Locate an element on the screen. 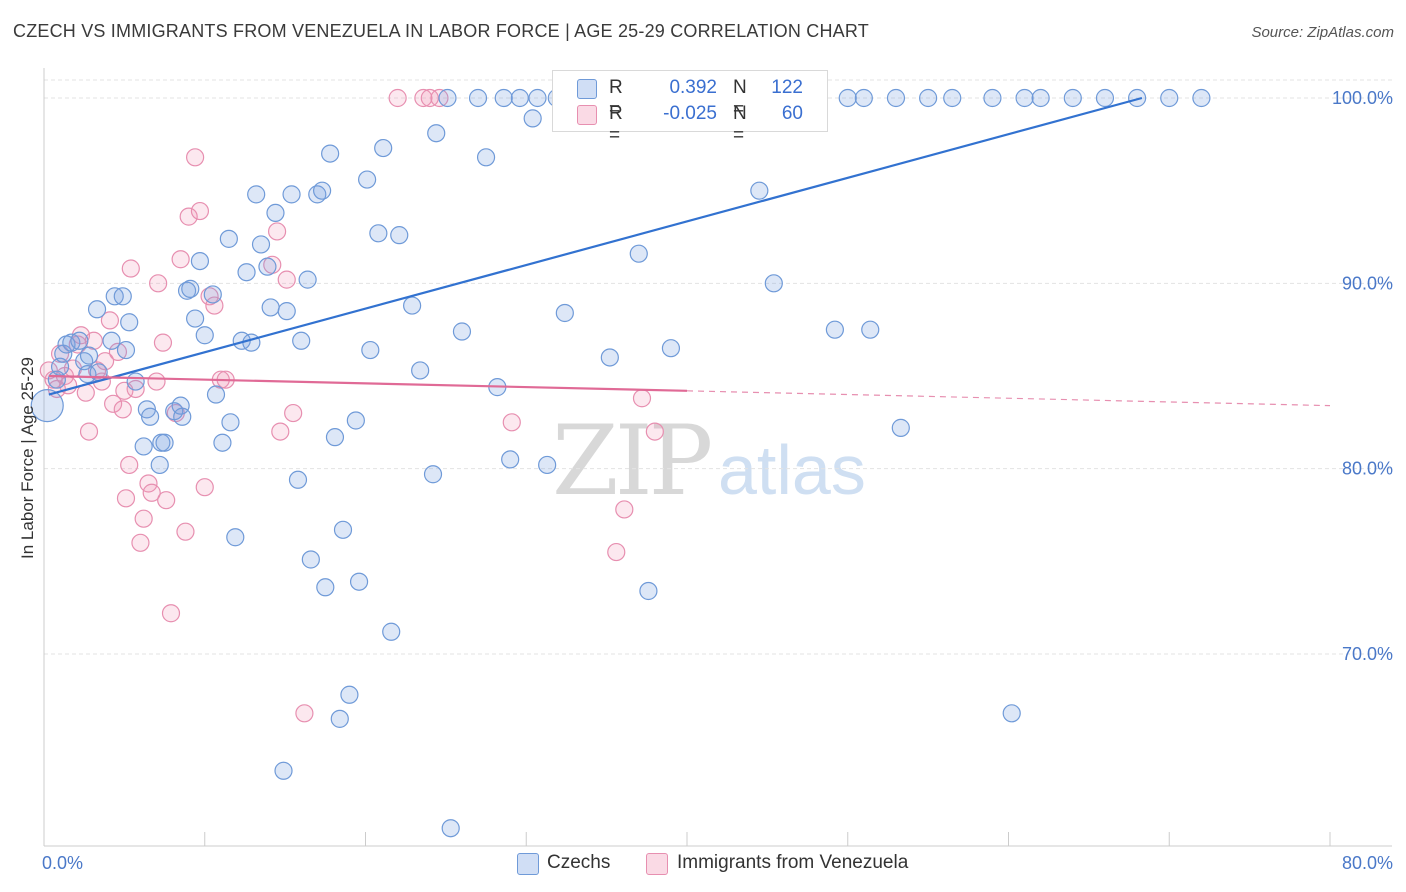  czechs-swatch is located at coordinates (587, 89).